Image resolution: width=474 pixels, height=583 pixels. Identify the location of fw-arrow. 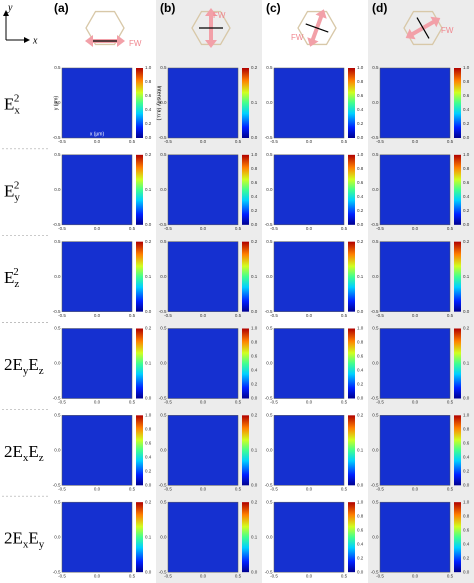
(317, 28).